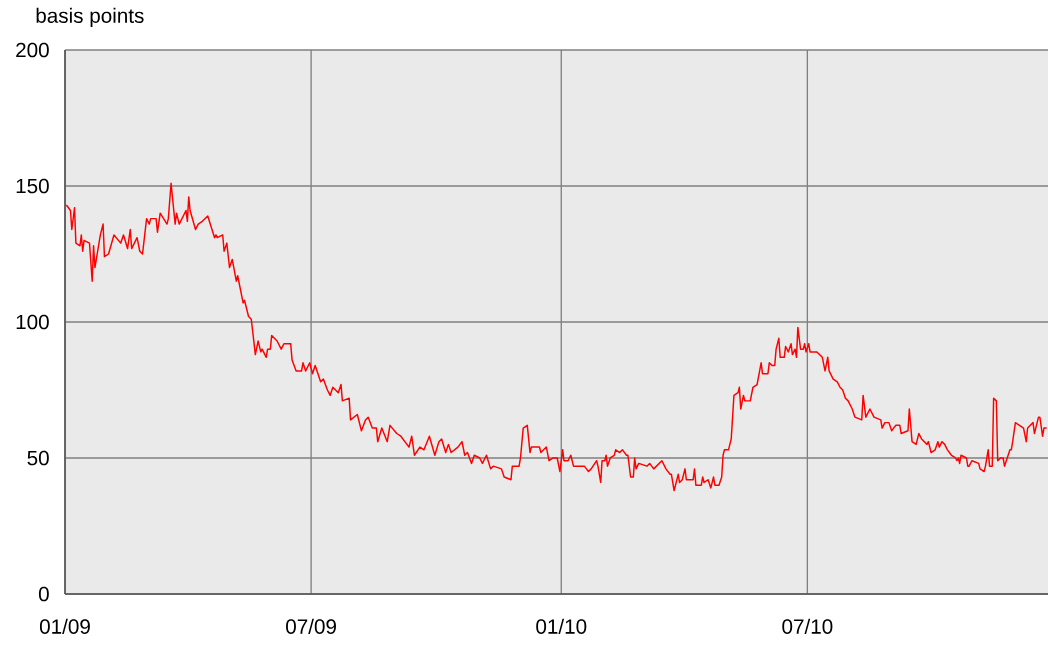 The width and height of the screenshot is (1048, 645). What do you see at coordinates (807, 626) in the screenshot?
I see `x-tick-label: 07/10` at bounding box center [807, 626].